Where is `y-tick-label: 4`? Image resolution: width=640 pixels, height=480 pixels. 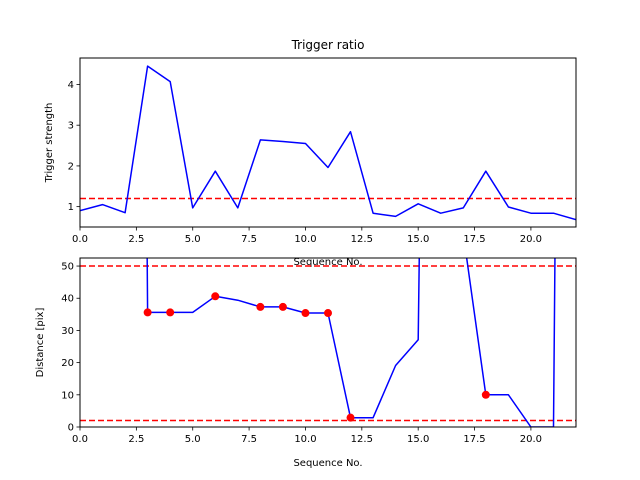
y-tick-label: 4 is located at coordinates (71, 85).